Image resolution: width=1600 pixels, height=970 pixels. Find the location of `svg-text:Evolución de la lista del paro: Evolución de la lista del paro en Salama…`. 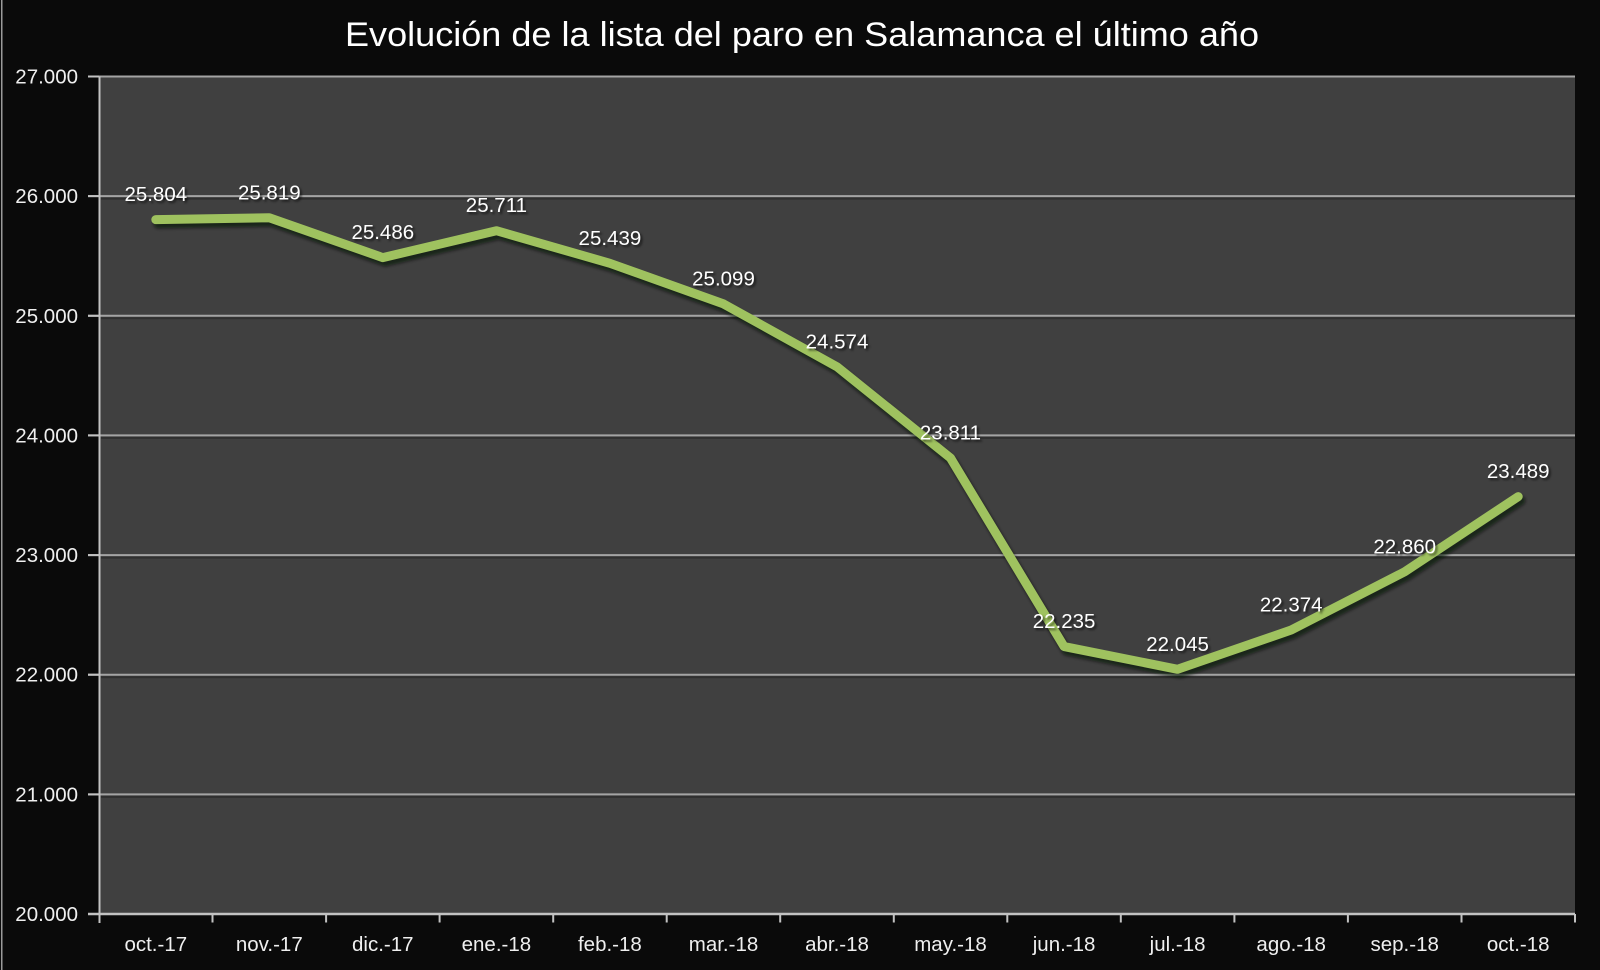

svg-text:Evolución de la lista del paro: Evolución de la lista del paro en Salama… is located at coordinates (802, 35).